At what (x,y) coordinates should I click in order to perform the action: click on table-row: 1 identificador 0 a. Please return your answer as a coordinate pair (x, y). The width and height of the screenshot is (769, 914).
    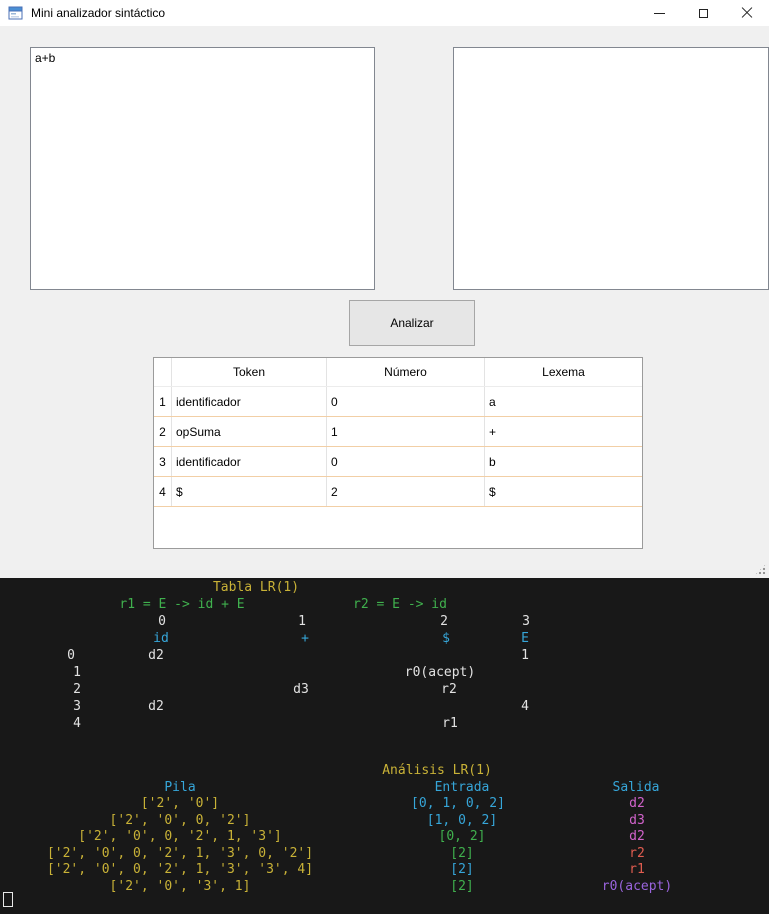
    Looking at the image, I should click on (398, 402).